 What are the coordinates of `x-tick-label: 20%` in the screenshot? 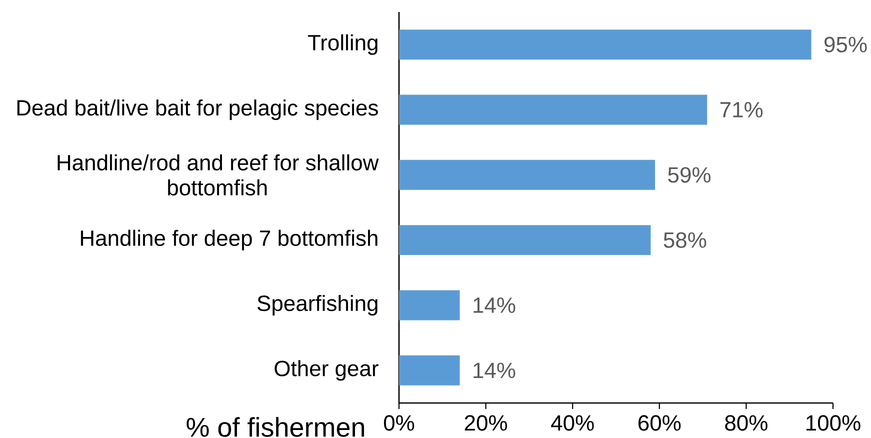 It's located at (486, 423).